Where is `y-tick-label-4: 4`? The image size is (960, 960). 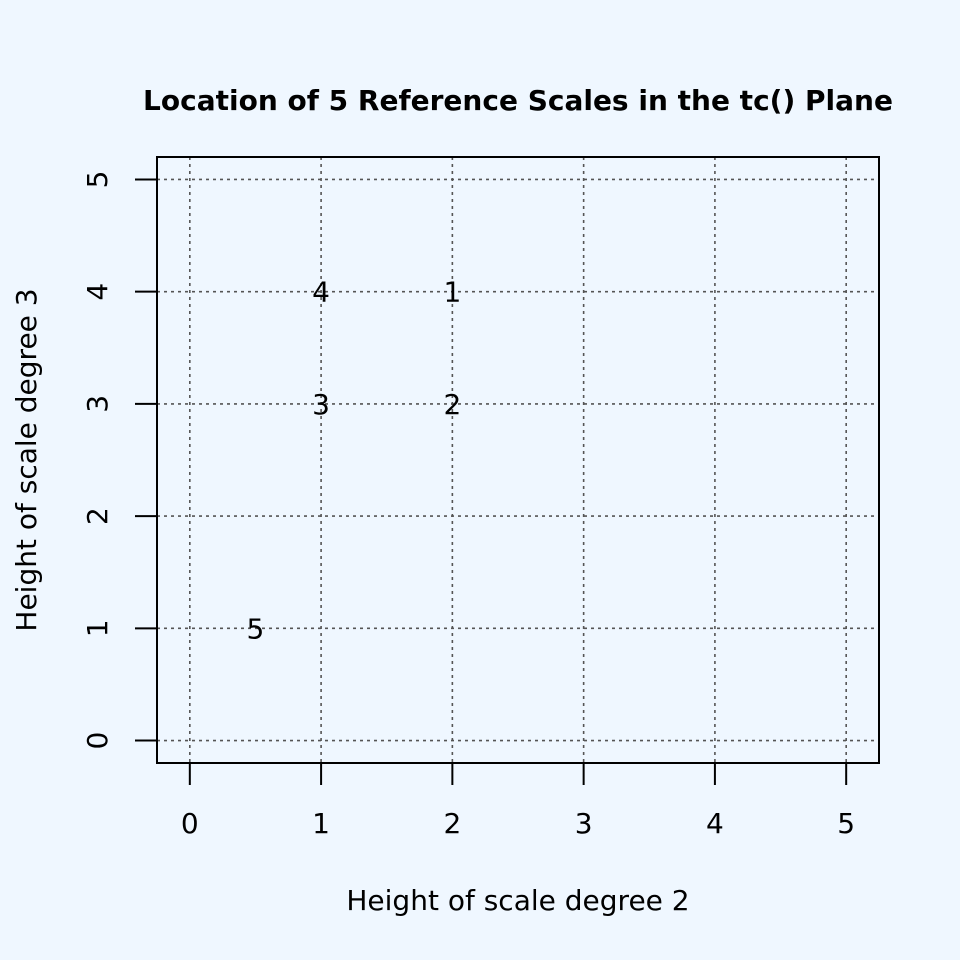 y-tick-label-4: 4 is located at coordinates (97, 292).